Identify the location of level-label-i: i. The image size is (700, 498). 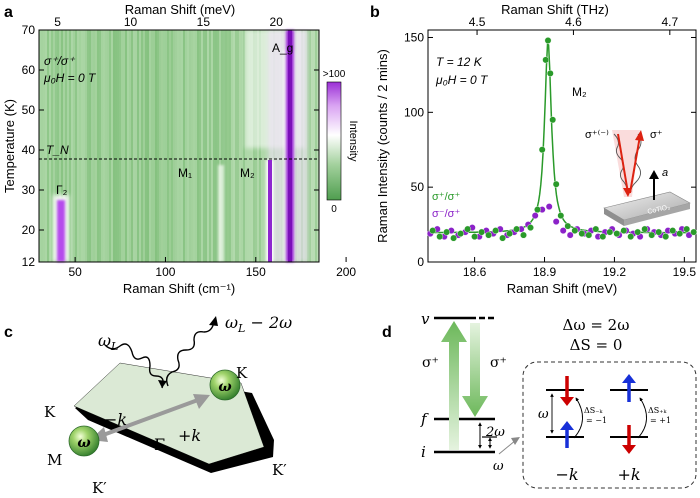
(423, 452).